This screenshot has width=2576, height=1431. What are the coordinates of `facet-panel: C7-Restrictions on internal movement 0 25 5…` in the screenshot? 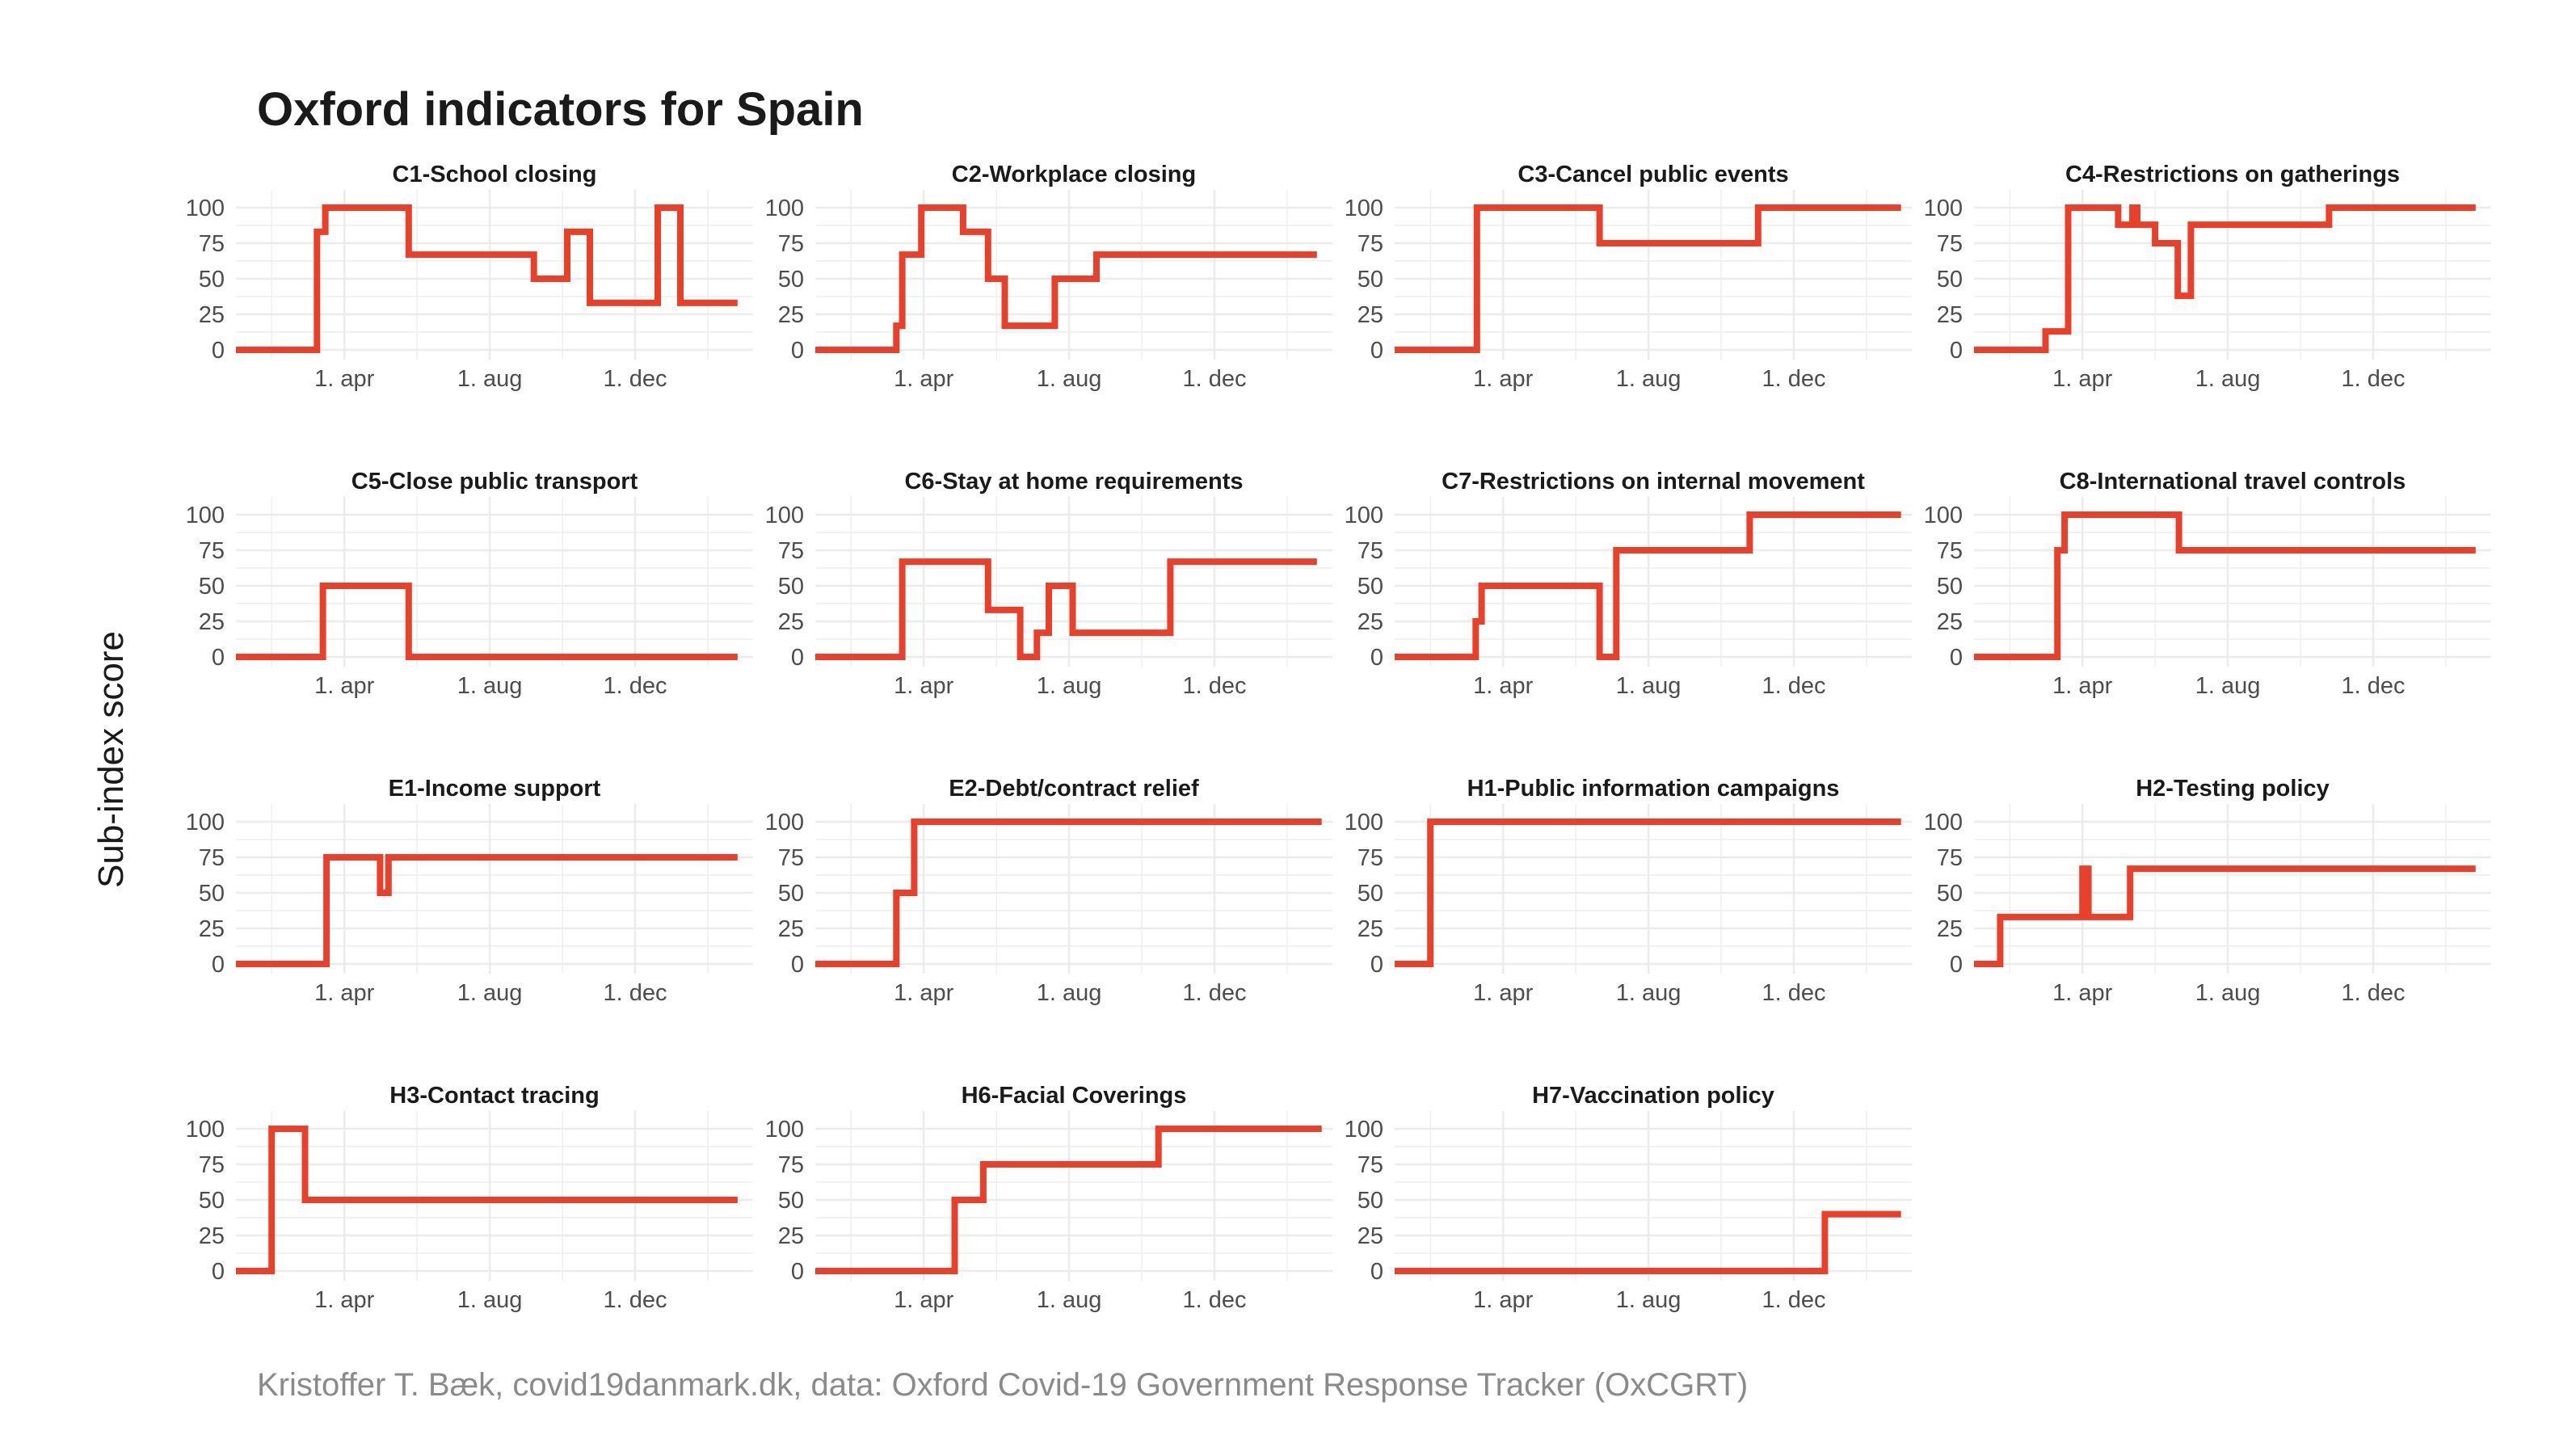 It's located at (1628, 584).